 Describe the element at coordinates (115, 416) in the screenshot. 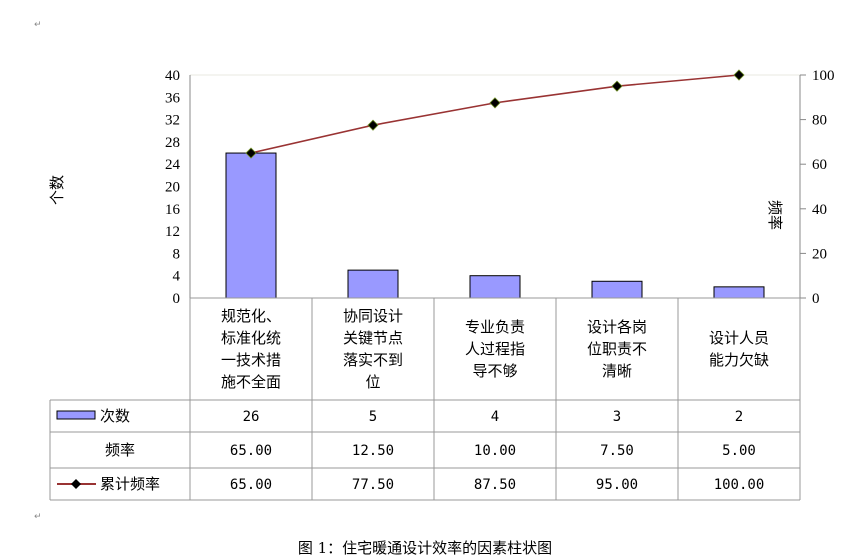

I see `legend-label: 次数` at that location.